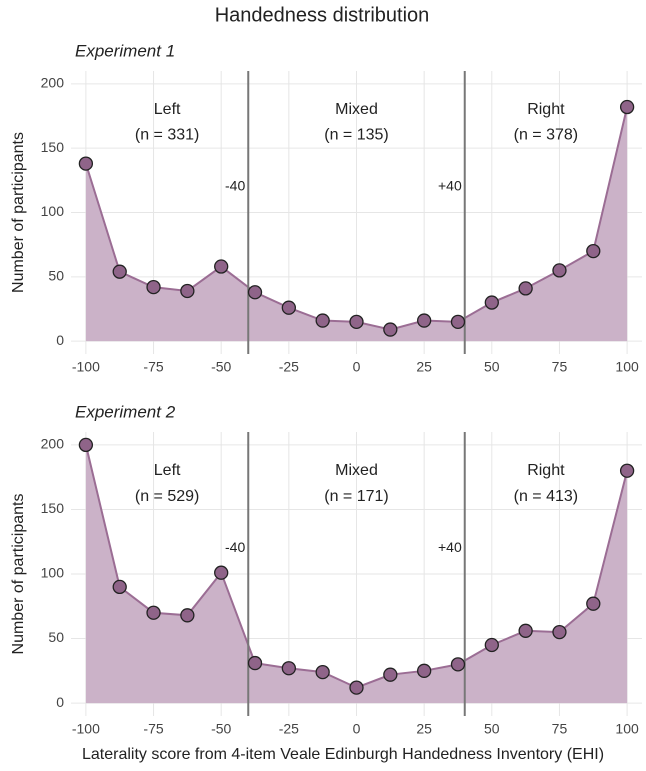 Image resolution: width=646 pixels, height=771 pixels. Describe the element at coordinates (322, 15) in the screenshot. I see `chart-title: Handedness distribution` at that location.